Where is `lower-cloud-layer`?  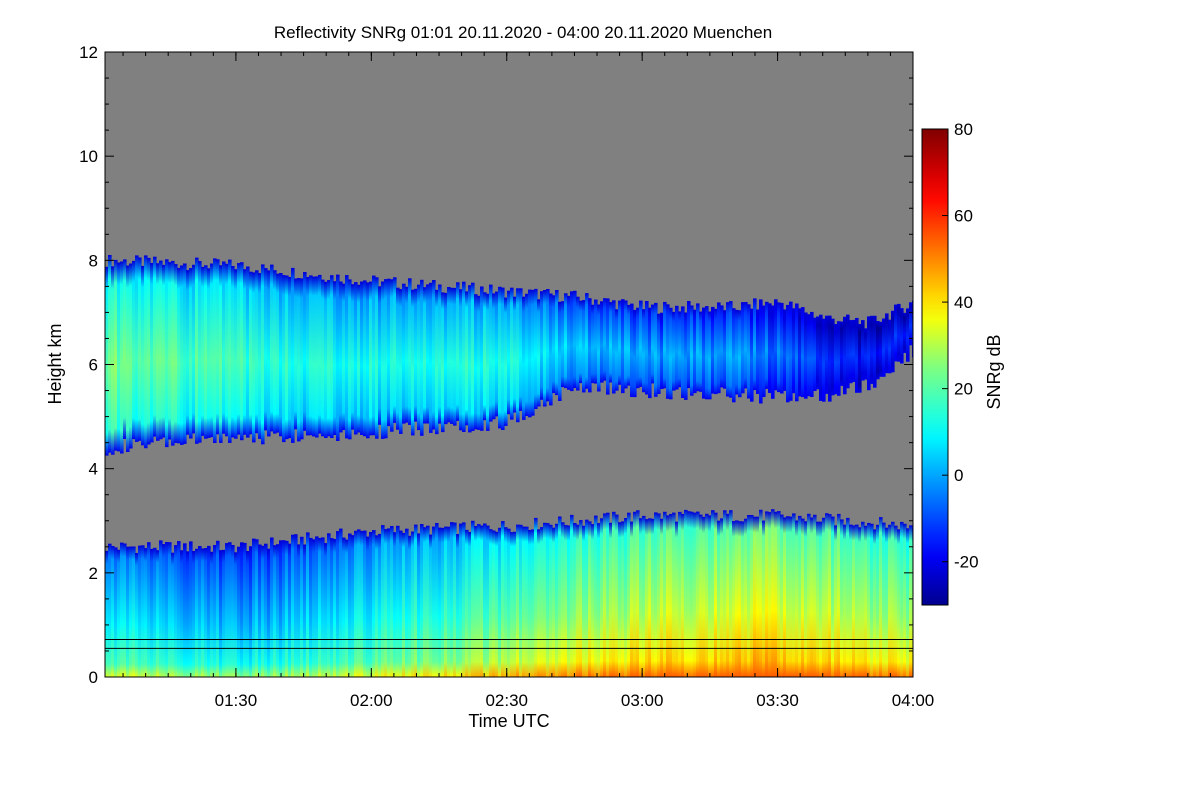 lower-cloud-layer is located at coordinates (509, 593).